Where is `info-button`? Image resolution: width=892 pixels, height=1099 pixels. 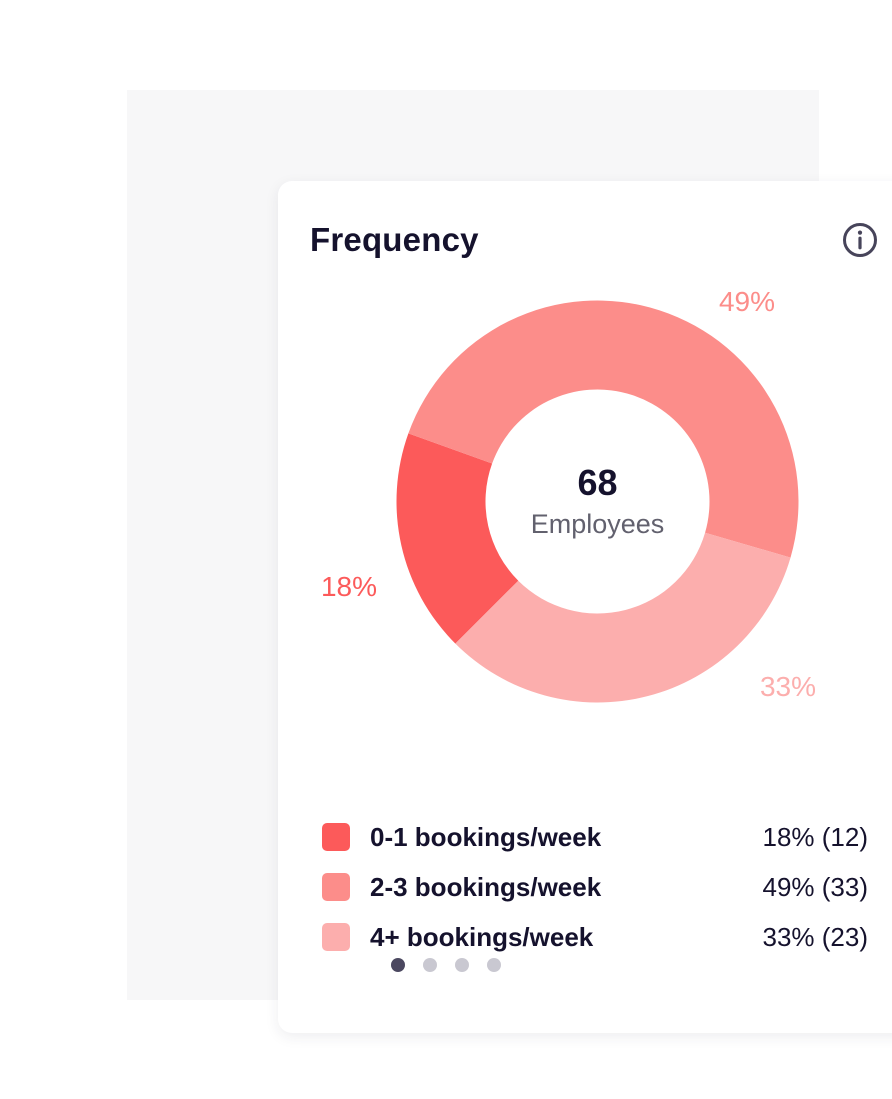 info-button is located at coordinates (860, 240).